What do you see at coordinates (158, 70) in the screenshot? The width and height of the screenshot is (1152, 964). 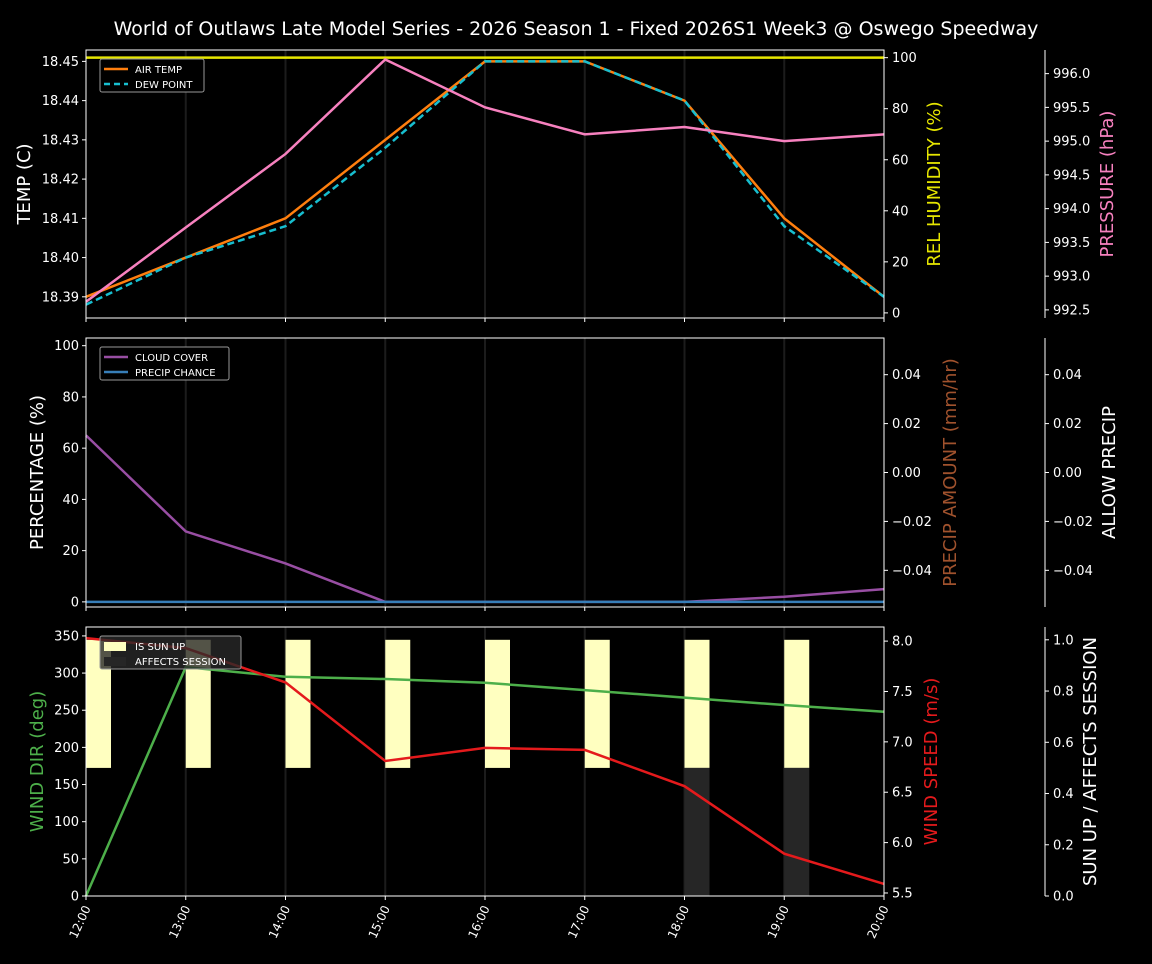 I see `legend-label: AIR TEMP` at bounding box center [158, 70].